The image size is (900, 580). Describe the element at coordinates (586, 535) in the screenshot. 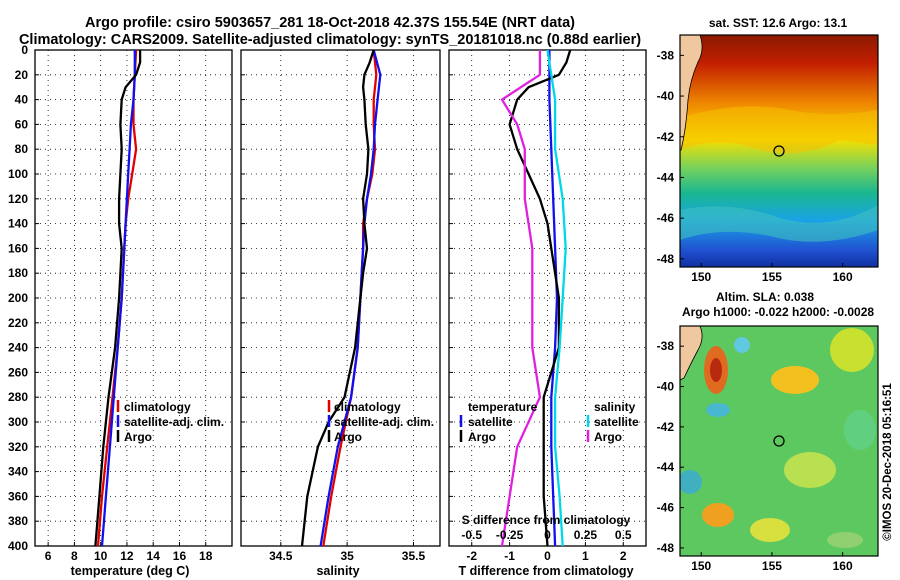

I see `s-tick-label: 0.25` at that location.